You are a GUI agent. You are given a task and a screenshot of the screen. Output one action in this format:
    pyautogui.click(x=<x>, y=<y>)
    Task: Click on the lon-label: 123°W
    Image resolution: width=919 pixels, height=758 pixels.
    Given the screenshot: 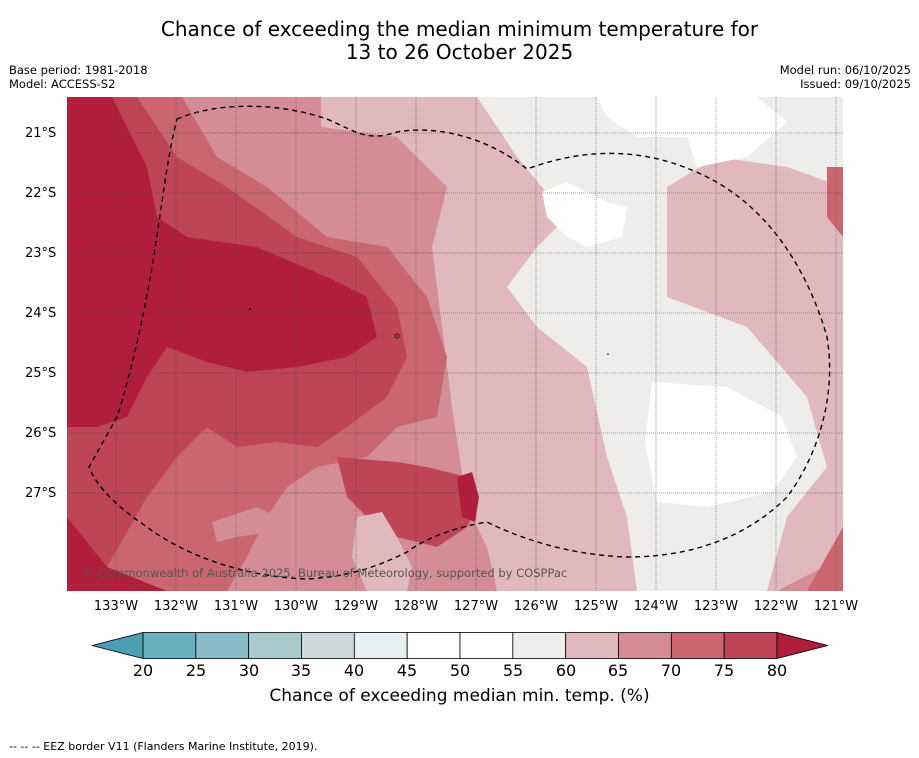 What is the action you would take?
    pyautogui.click(x=716, y=606)
    